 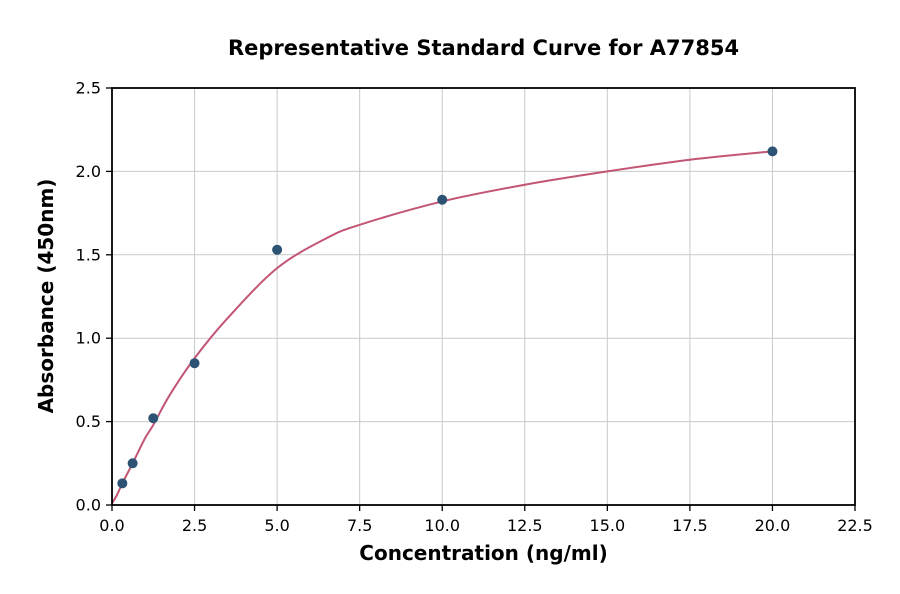 What do you see at coordinates (773, 525) in the screenshot?
I see `svg-text: 20.0` at bounding box center [773, 525].